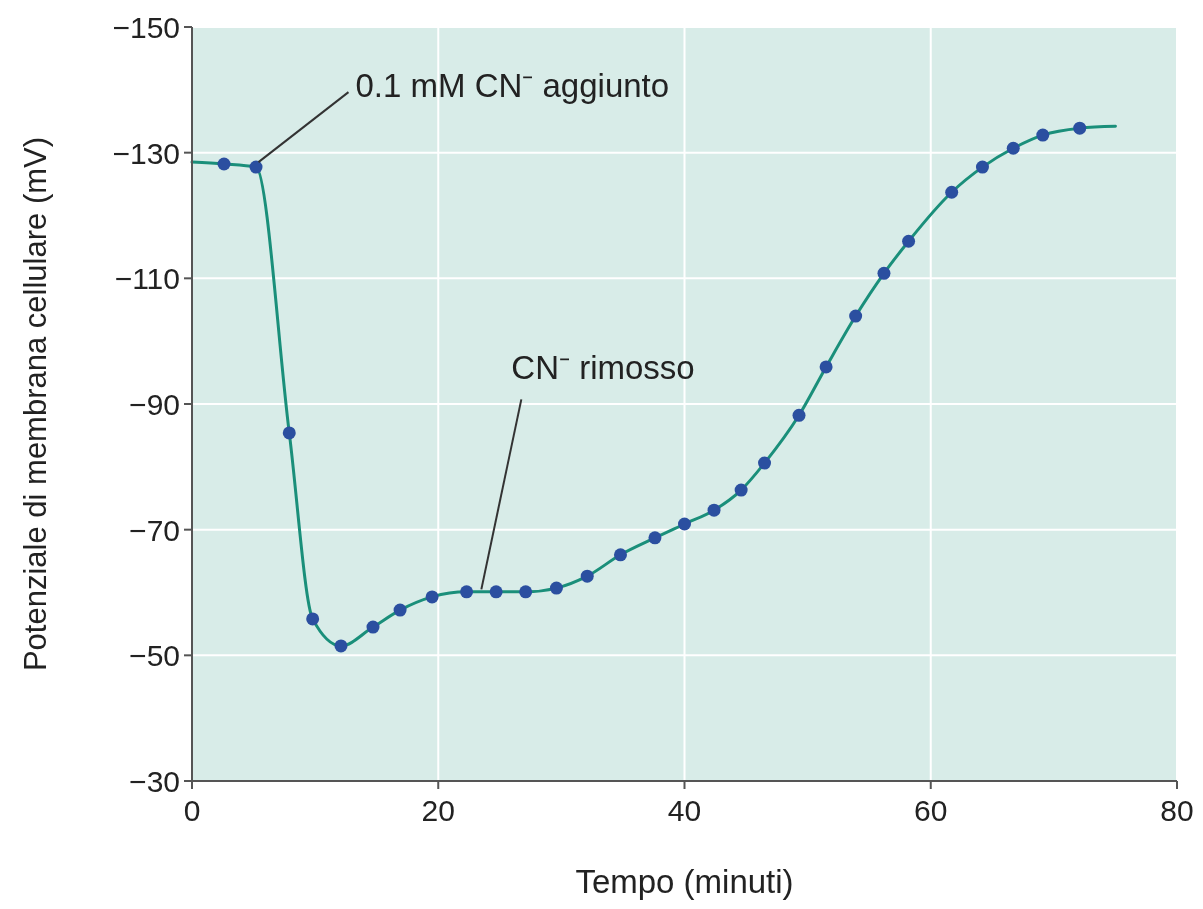 The height and width of the screenshot is (909, 1203). What do you see at coordinates (512, 86) in the screenshot?
I see `annotation: 0.1 mM CN⁻ aggiunto` at bounding box center [512, 86].